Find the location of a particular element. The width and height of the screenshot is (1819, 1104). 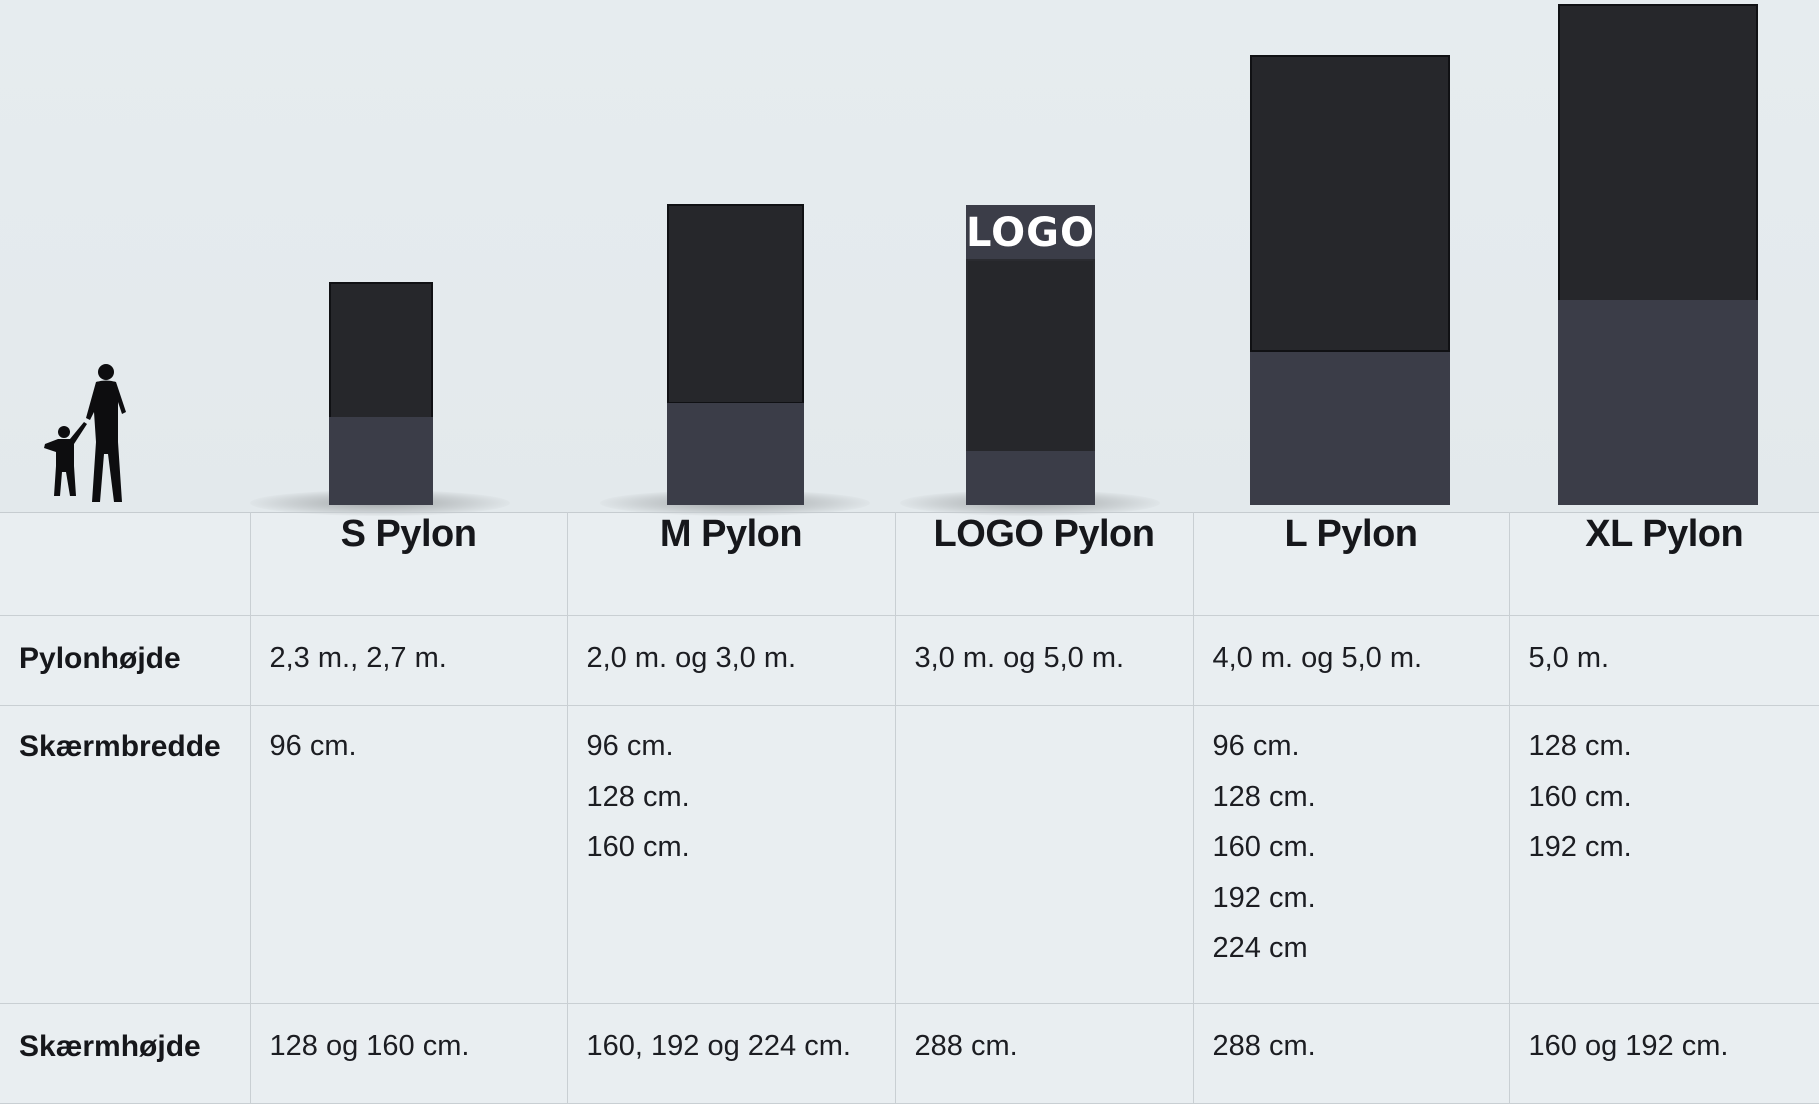

corner-cell is located at coordinates (125, 564).